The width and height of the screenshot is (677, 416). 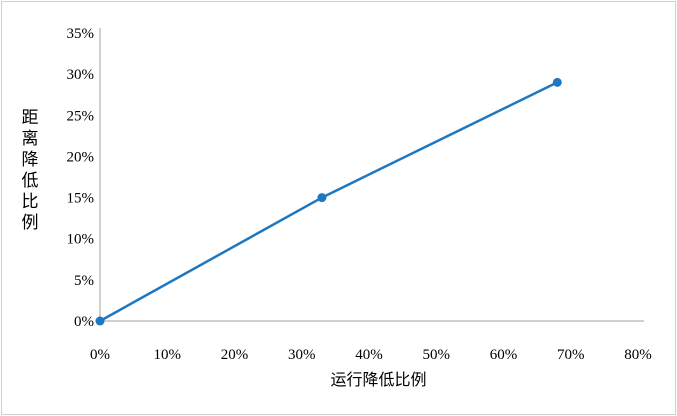 I want to click on y-tick-label: 30%, so click(x=81, y=75).